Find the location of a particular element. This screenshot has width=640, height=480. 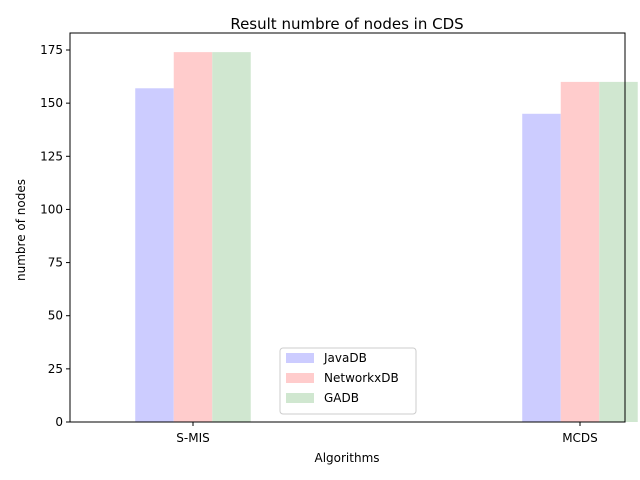

y-tick-label: 150 is located at coordinates (51, 103).